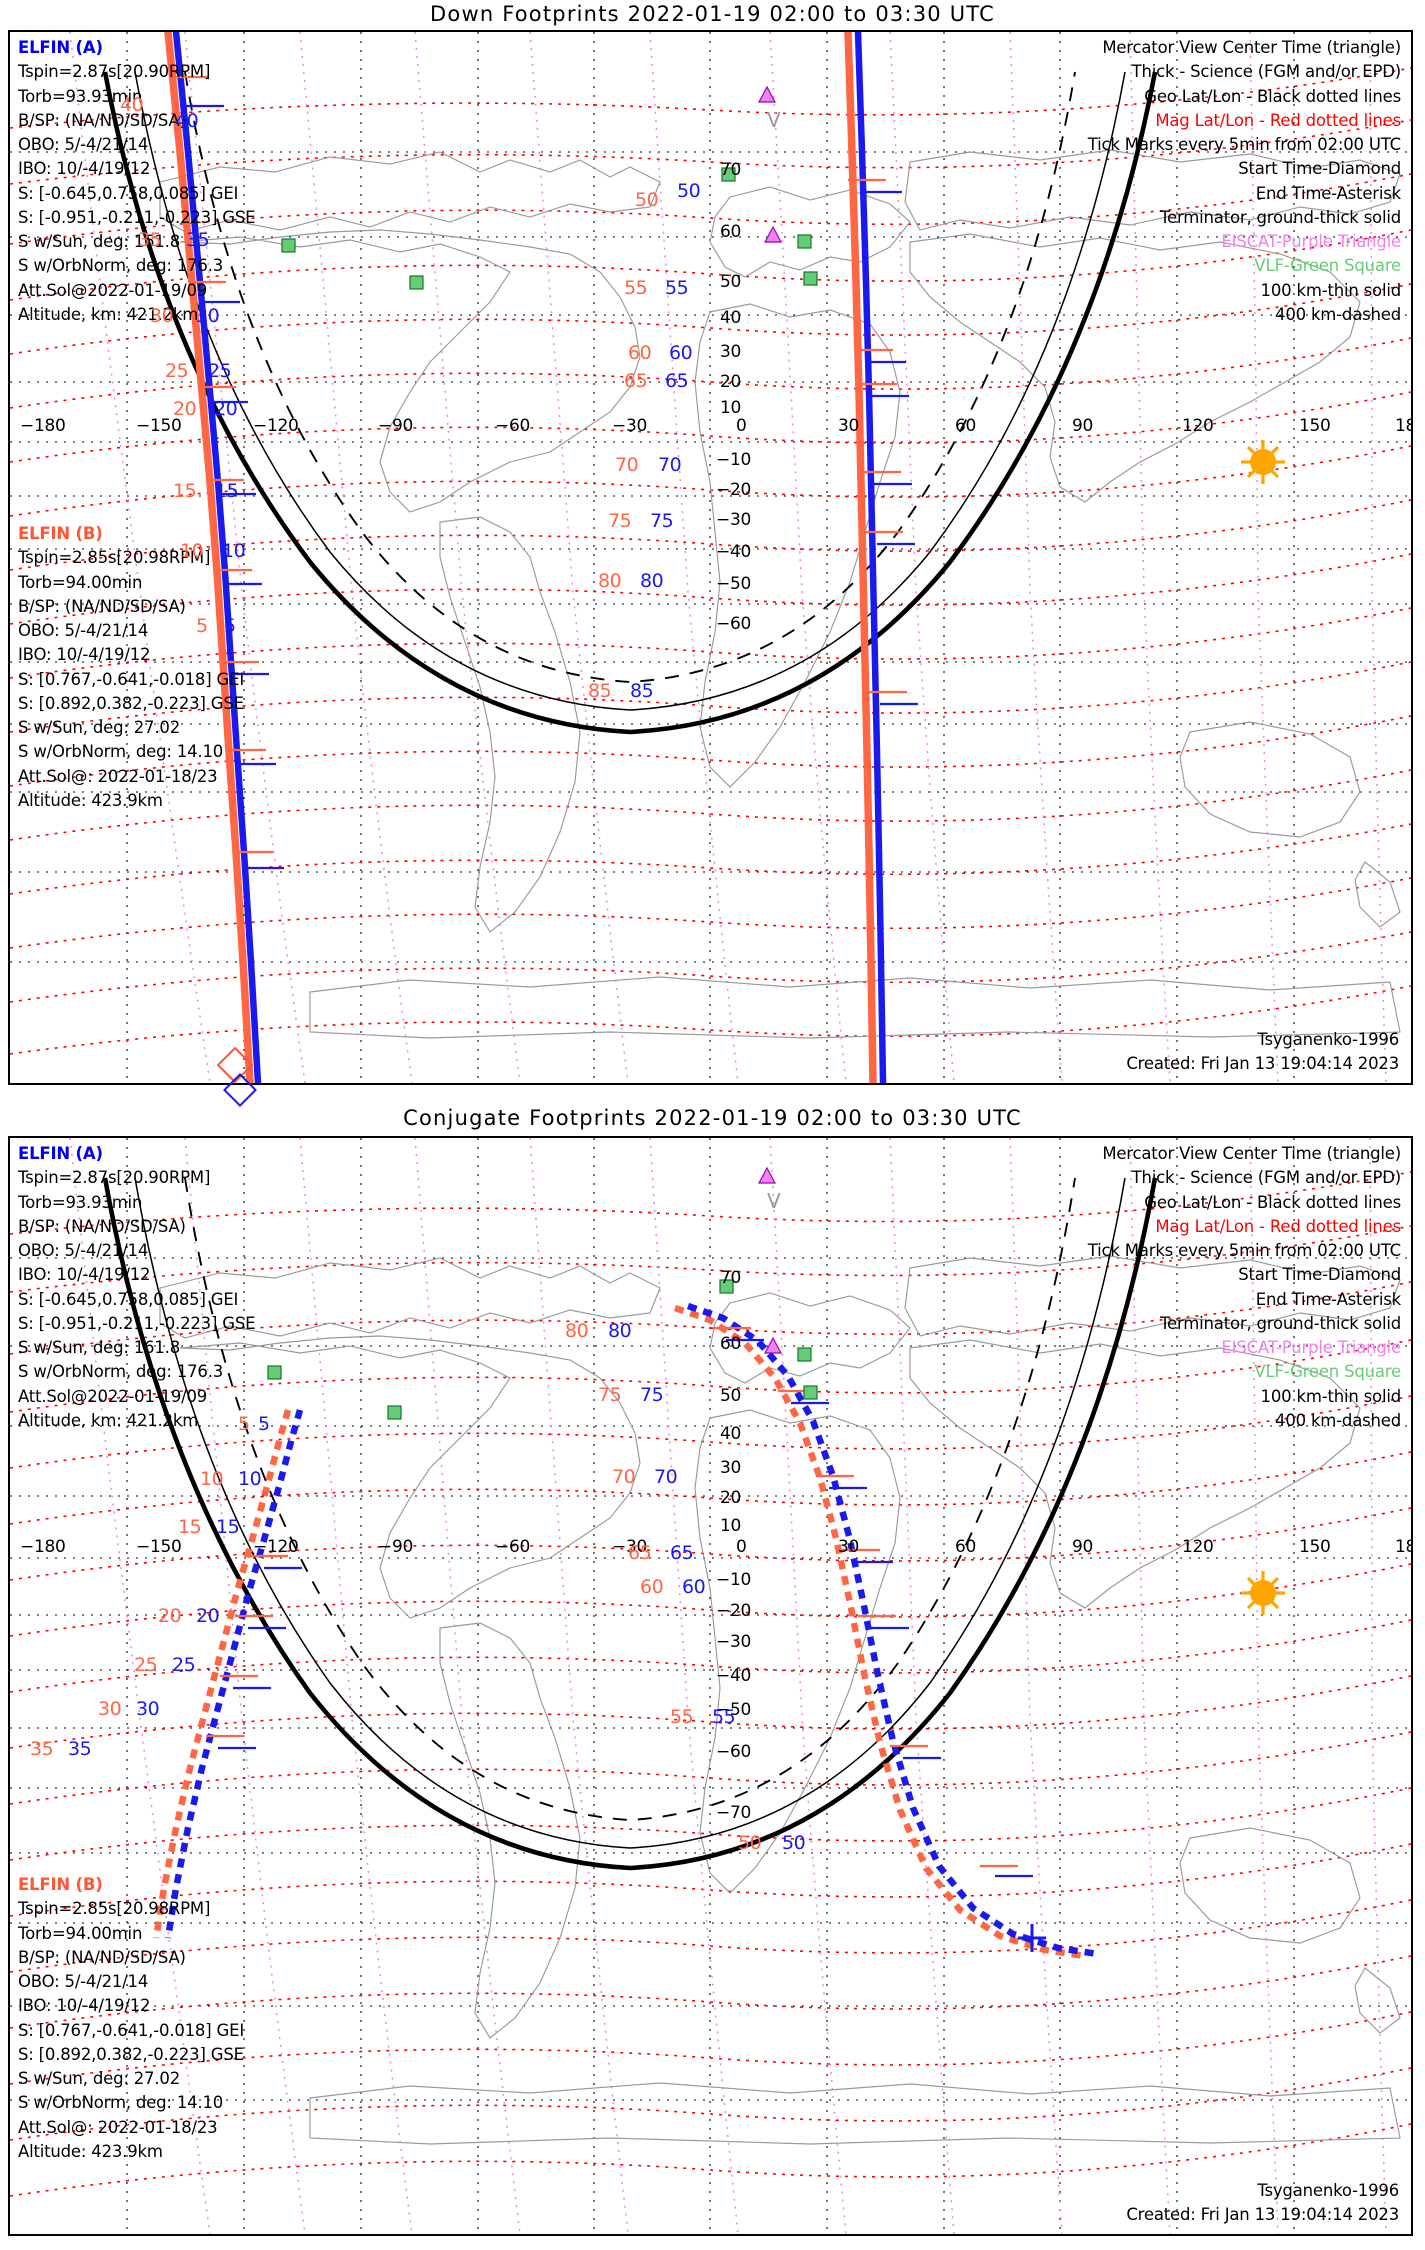 The image size is (1425, 2250). Describe the element at coordinates (624, 1477) in the screenshot. I see `time-label-conj-b-70: 70` at that location.